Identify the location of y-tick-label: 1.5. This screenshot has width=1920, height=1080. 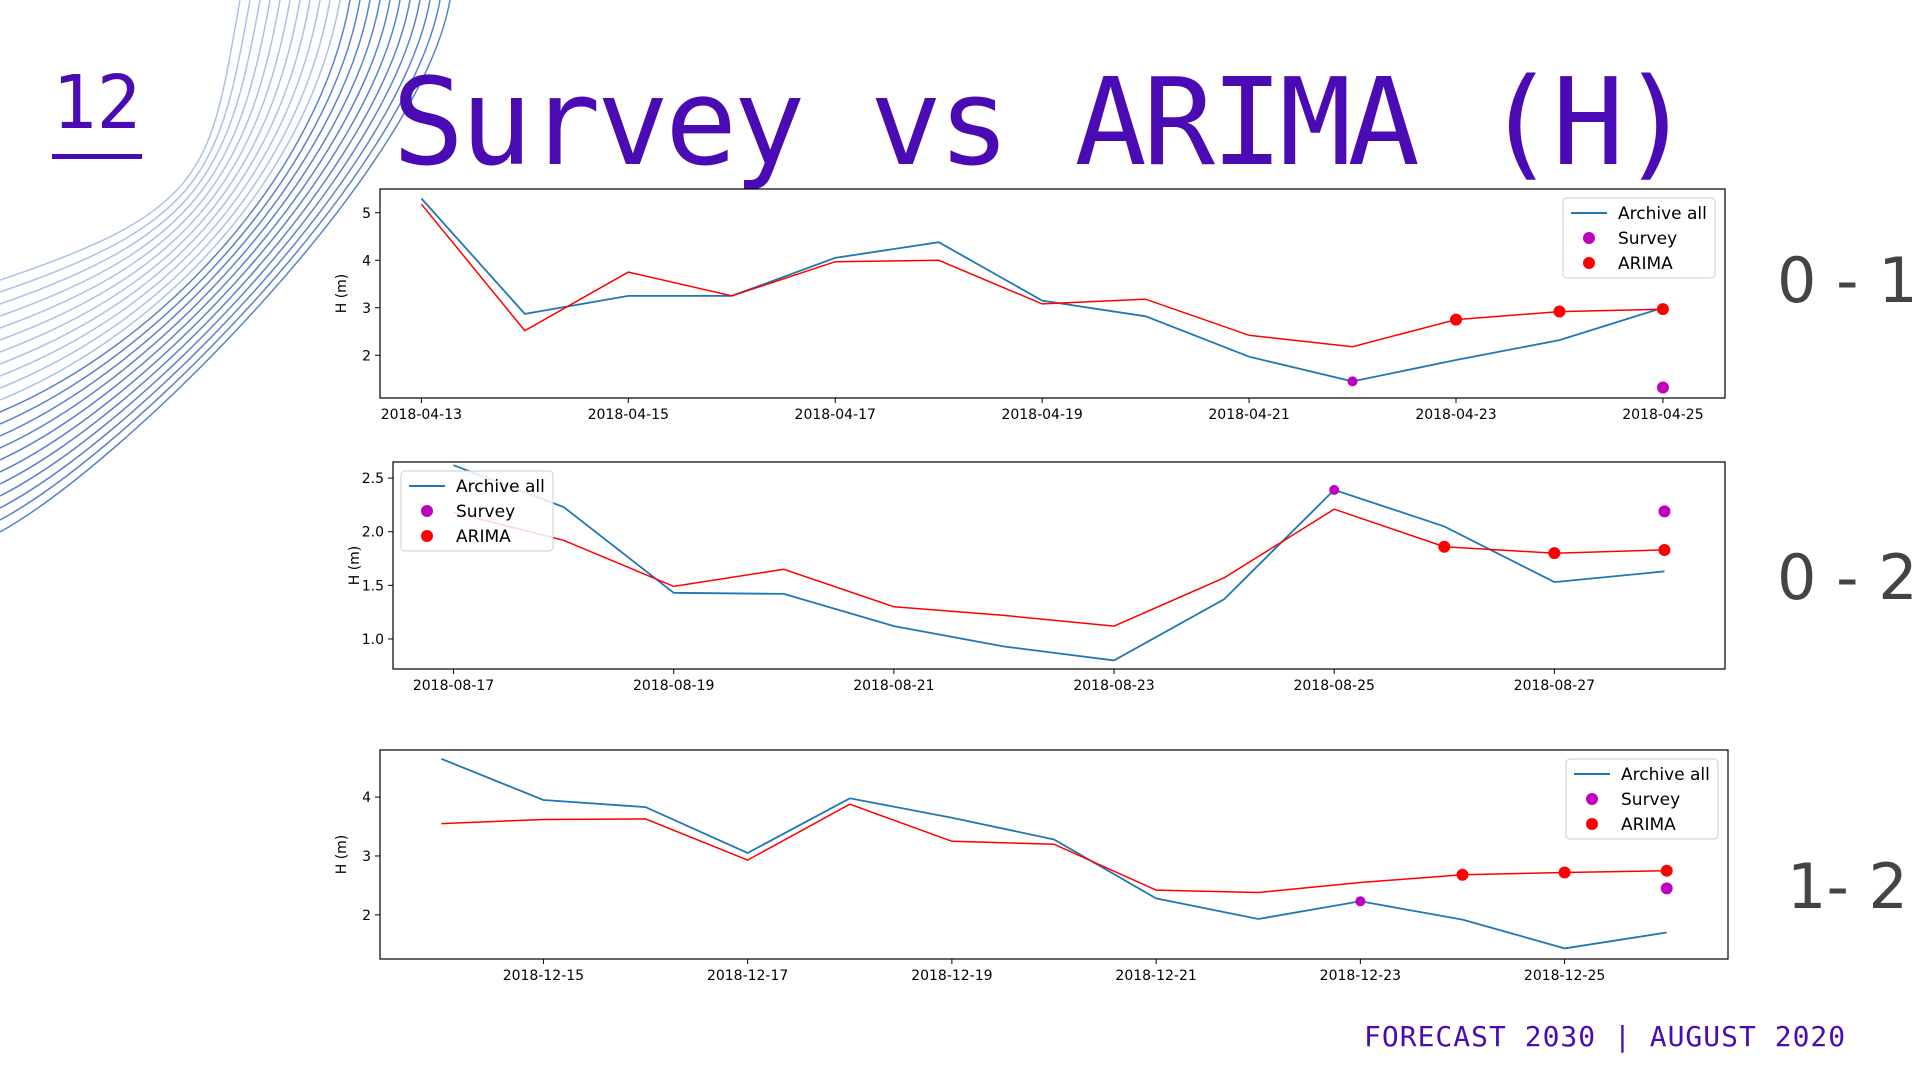
(373, 586).